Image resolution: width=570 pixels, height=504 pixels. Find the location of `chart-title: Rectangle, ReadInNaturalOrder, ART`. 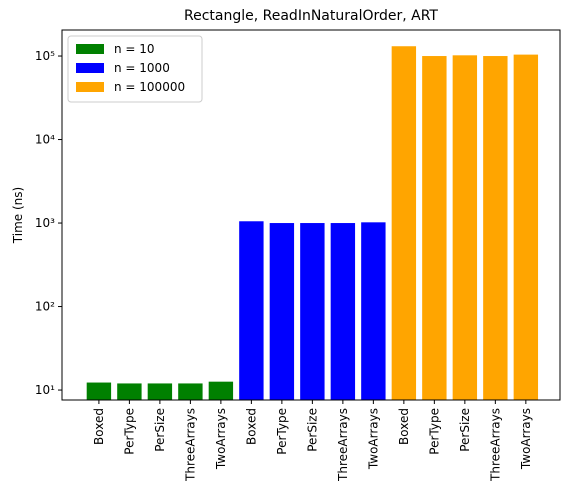

chart-title: Rectangle, ReadInNaturalOrder, ART is located at coordinates (311, 16).